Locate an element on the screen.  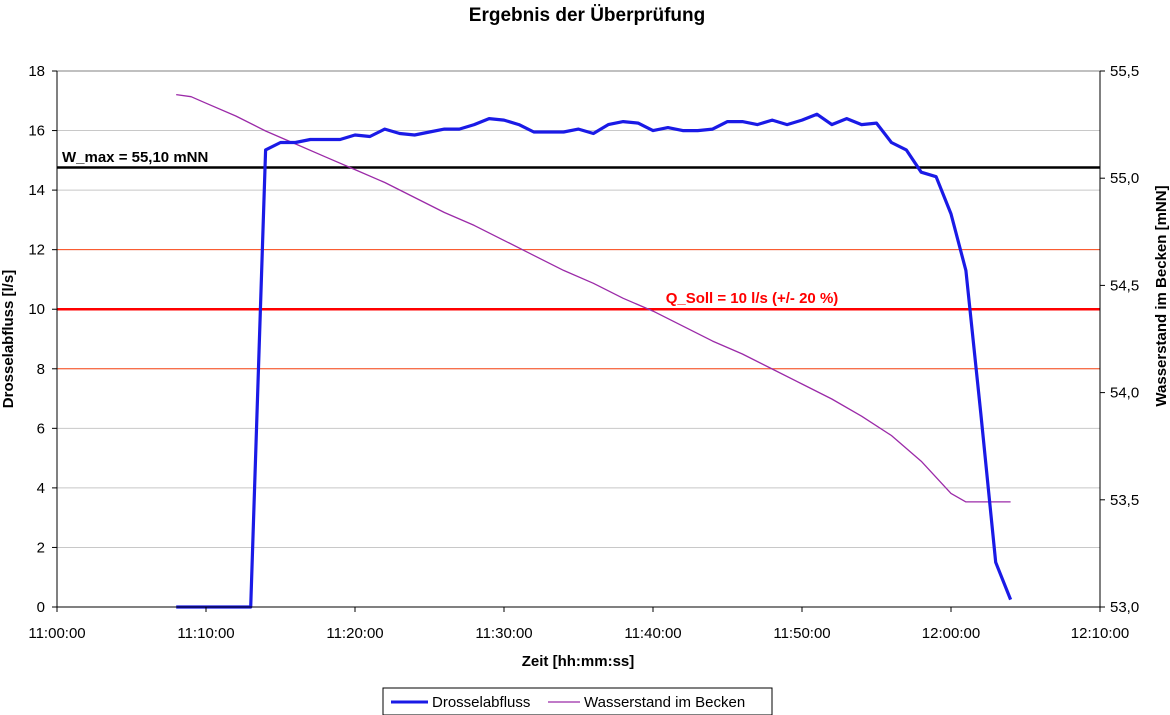
x-tick-label: 11:30:00 is located at coordinates (503, 633).